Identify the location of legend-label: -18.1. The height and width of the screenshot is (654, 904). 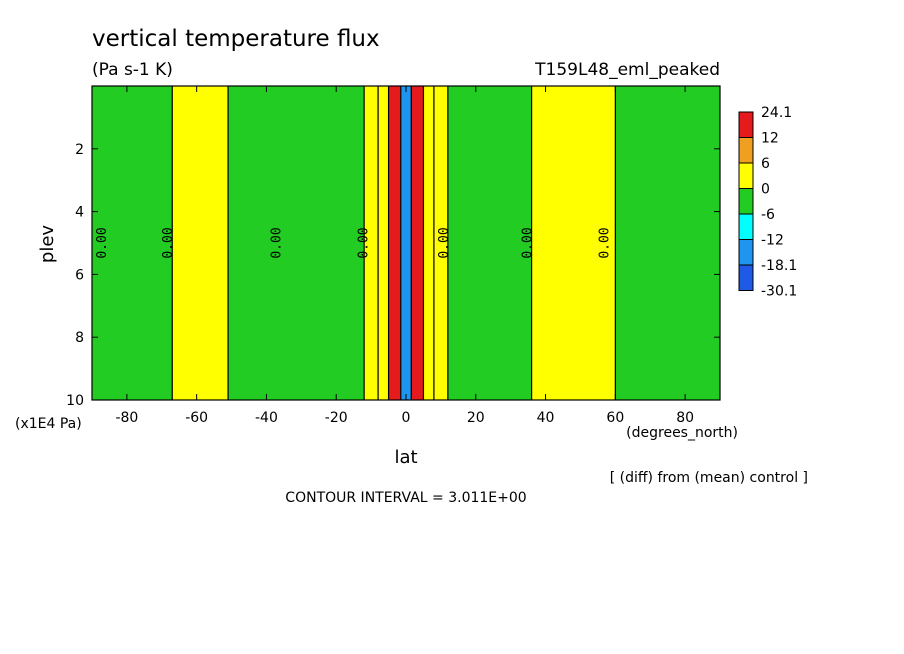
(779, 266).